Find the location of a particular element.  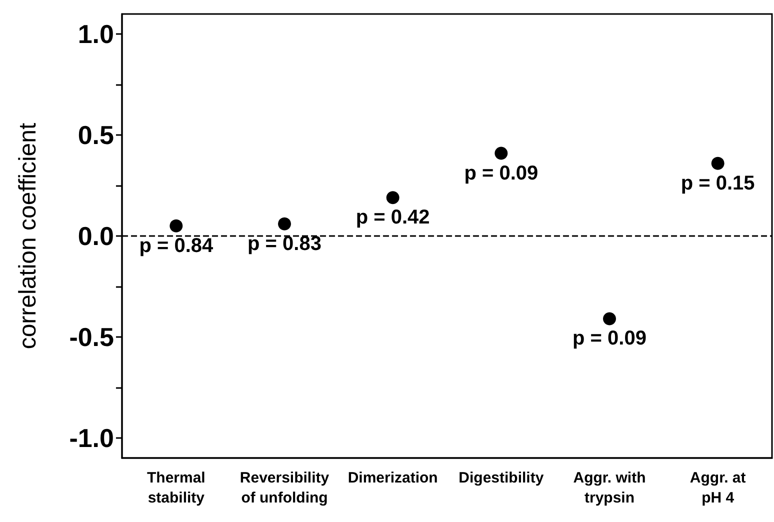

x-tick-label: Digestibility is located at coordinates (501, 478).